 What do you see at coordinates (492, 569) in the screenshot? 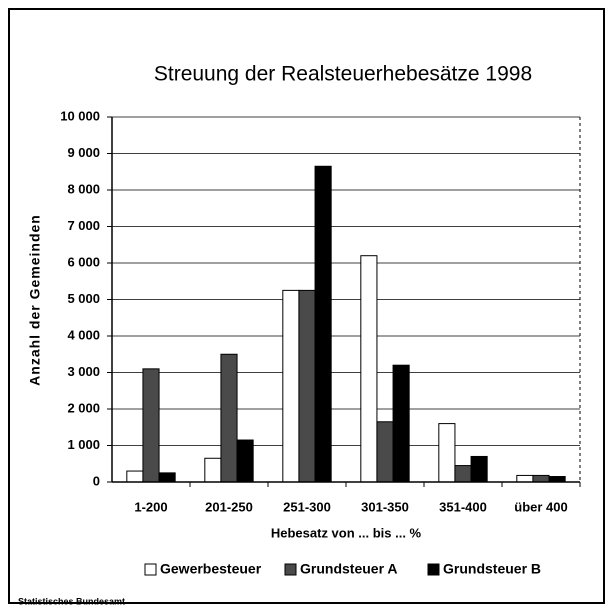
I see `legend-label: Grundsteuer B` at bounding box center [492, 569].